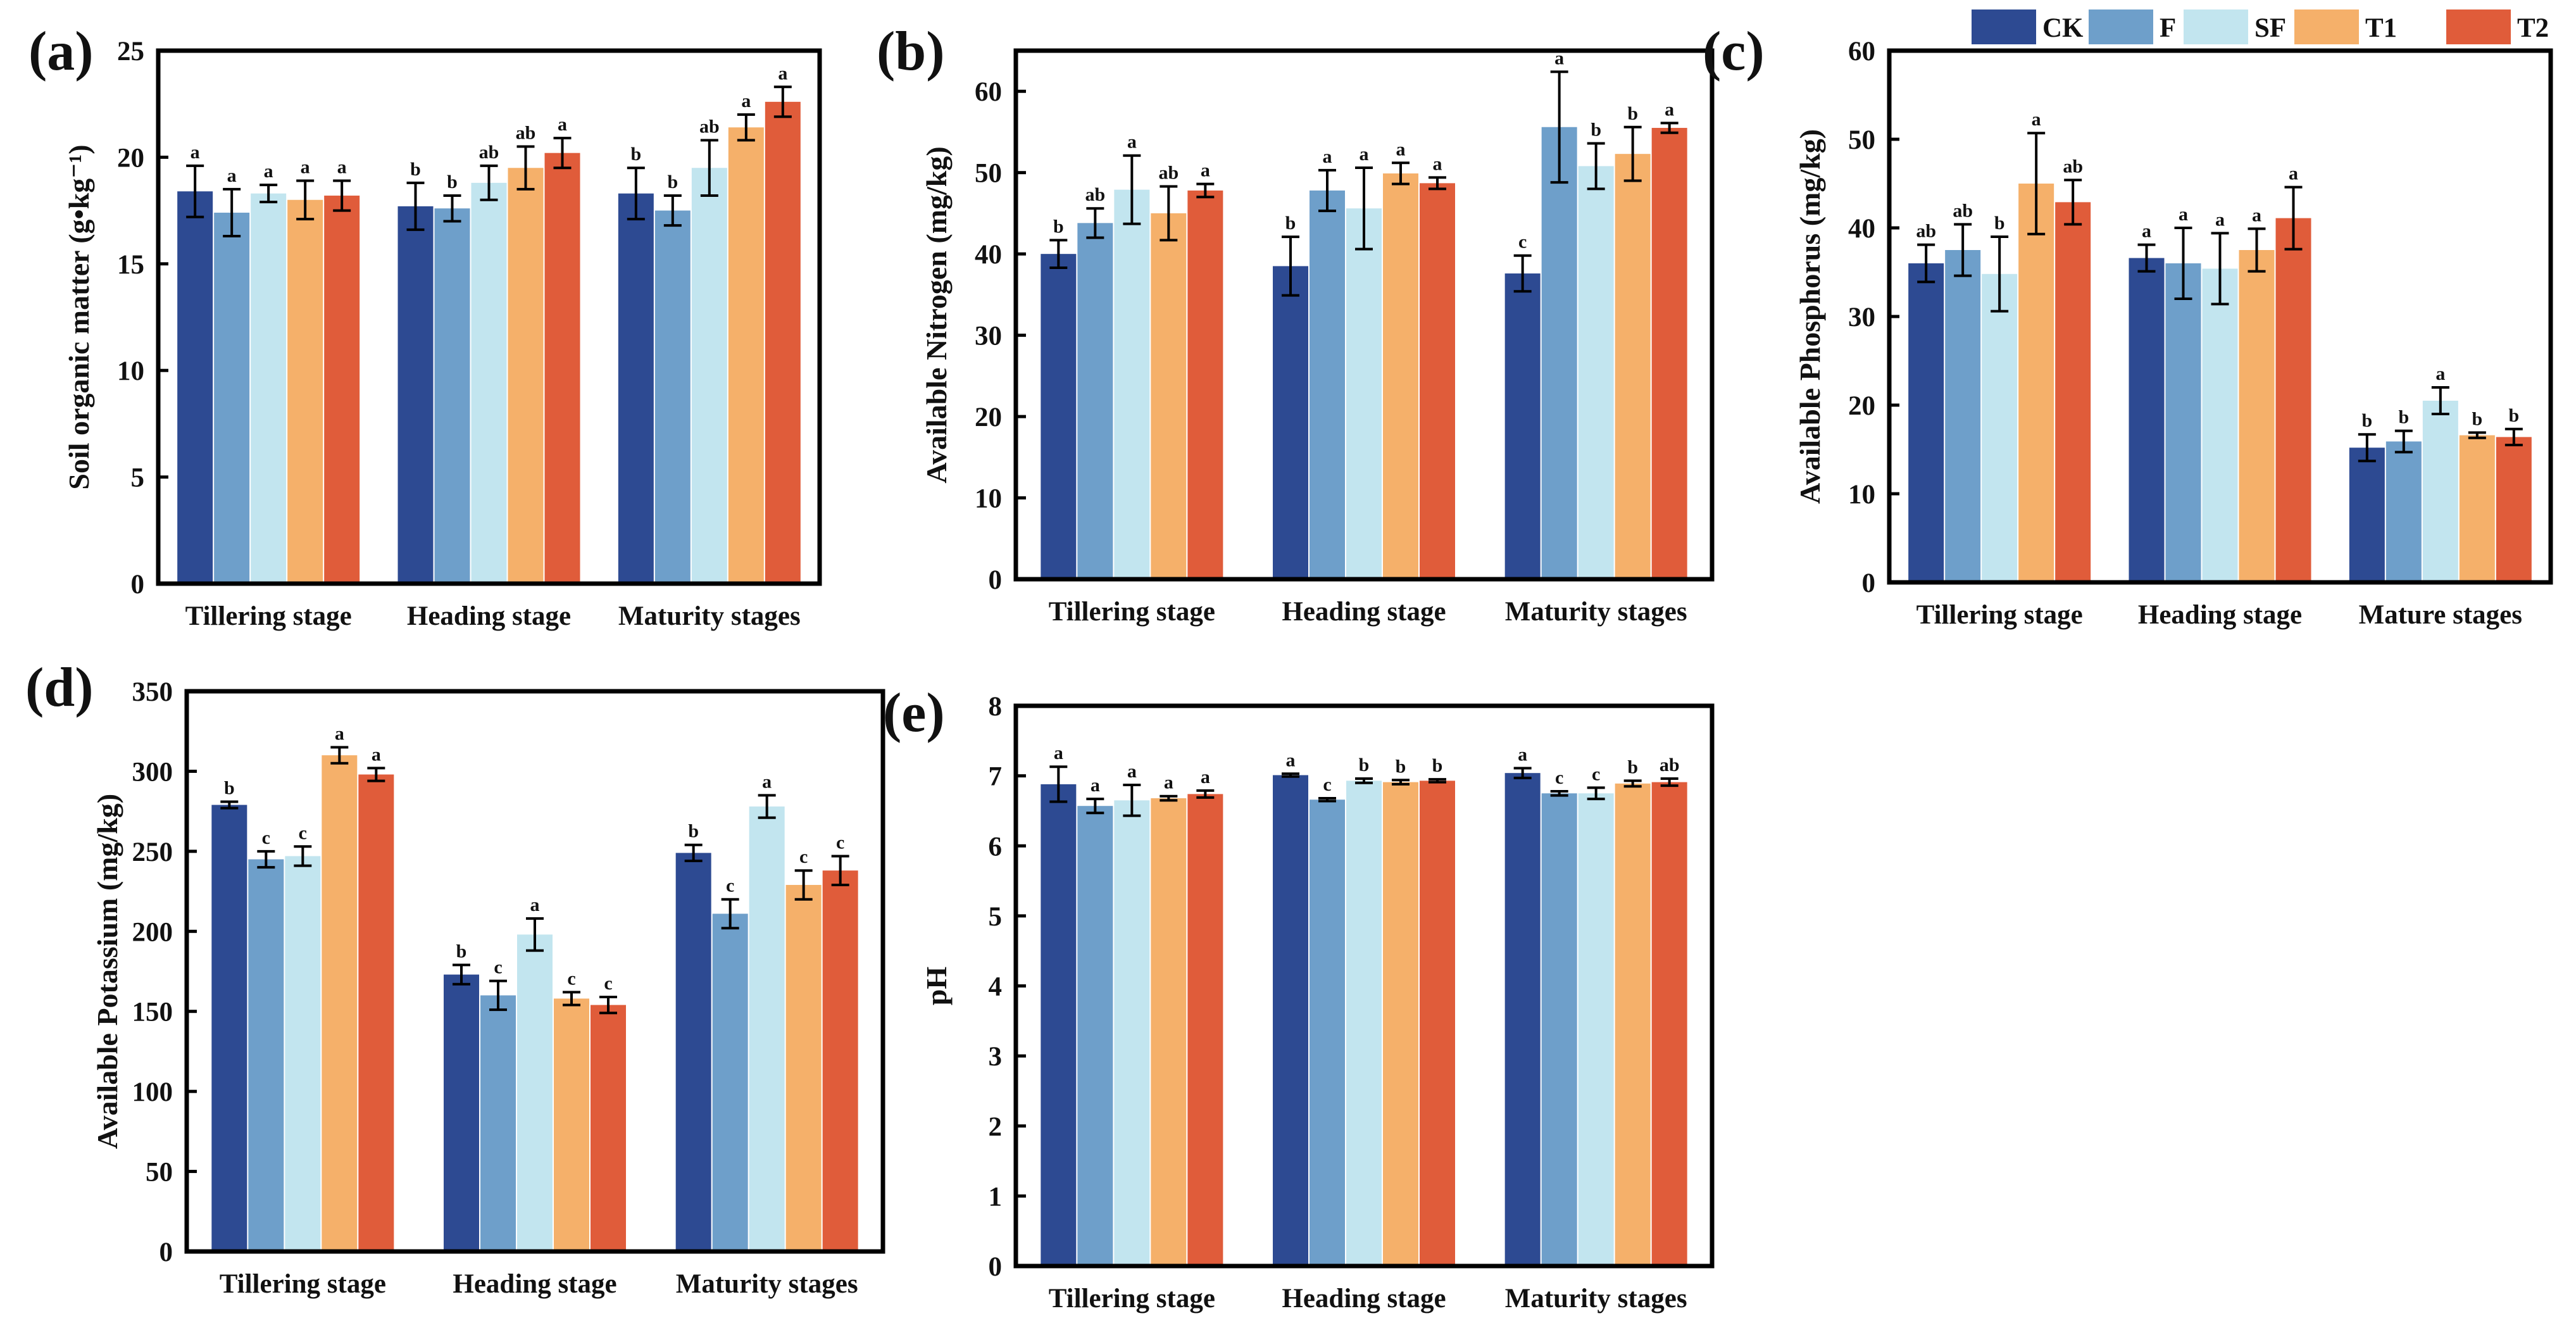 The image size is (2576, 1323). I want to click on y-tick-label: 60, so click(1861, 52).